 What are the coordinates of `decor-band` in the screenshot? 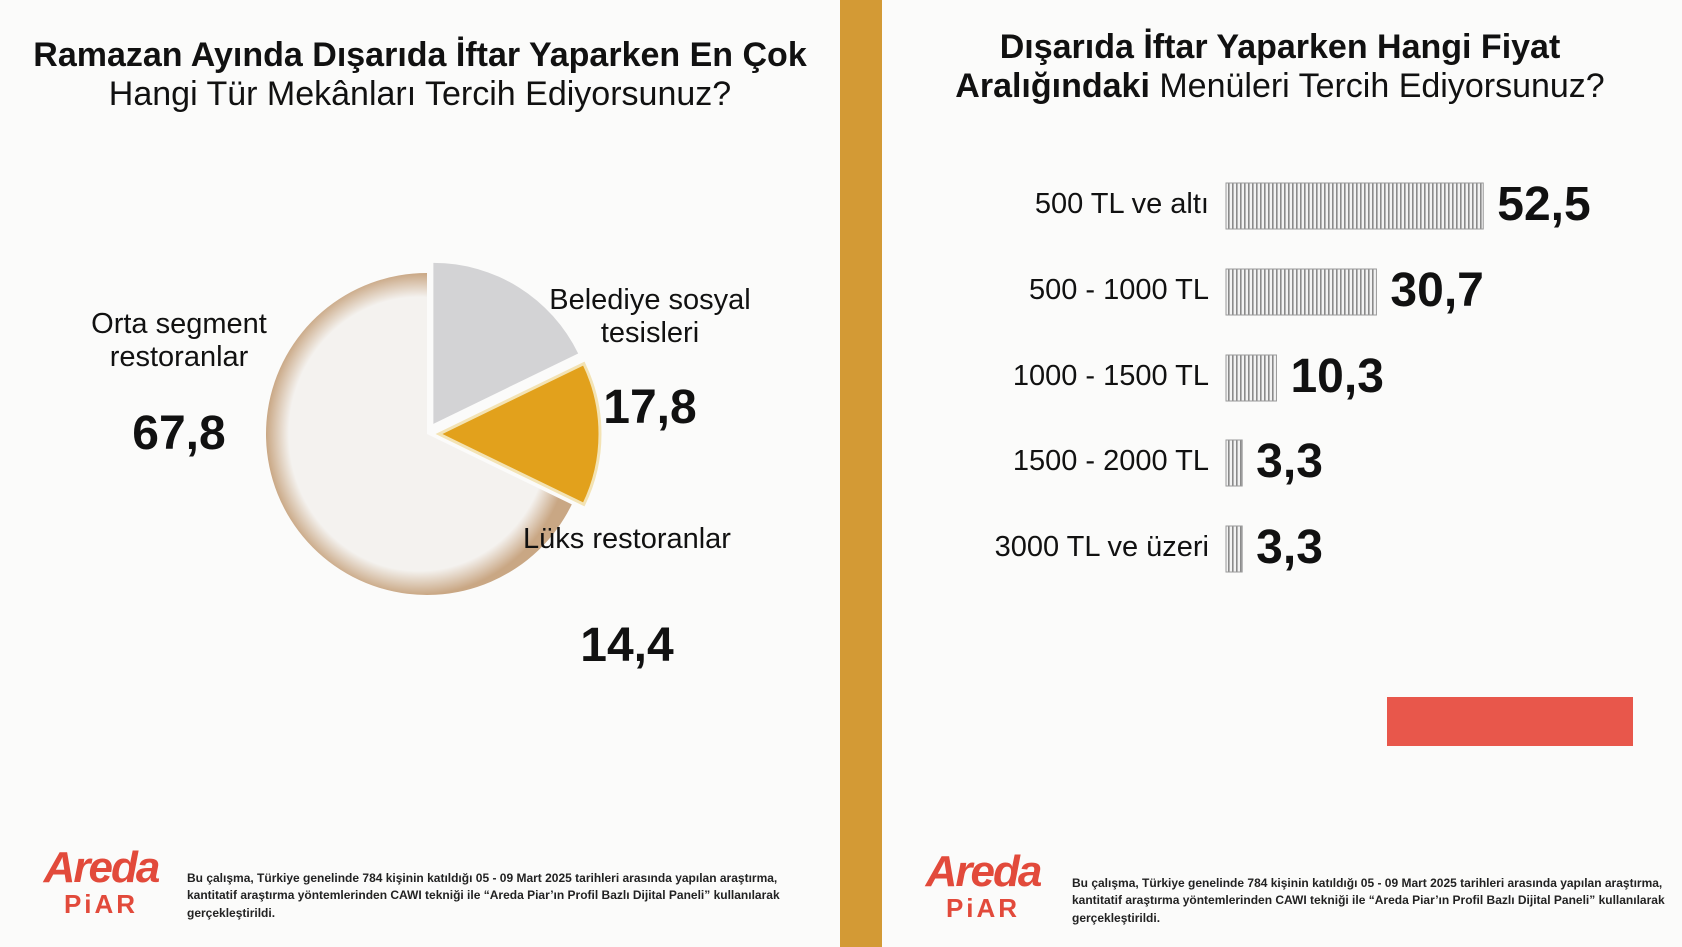 It's located at (1510, 721).